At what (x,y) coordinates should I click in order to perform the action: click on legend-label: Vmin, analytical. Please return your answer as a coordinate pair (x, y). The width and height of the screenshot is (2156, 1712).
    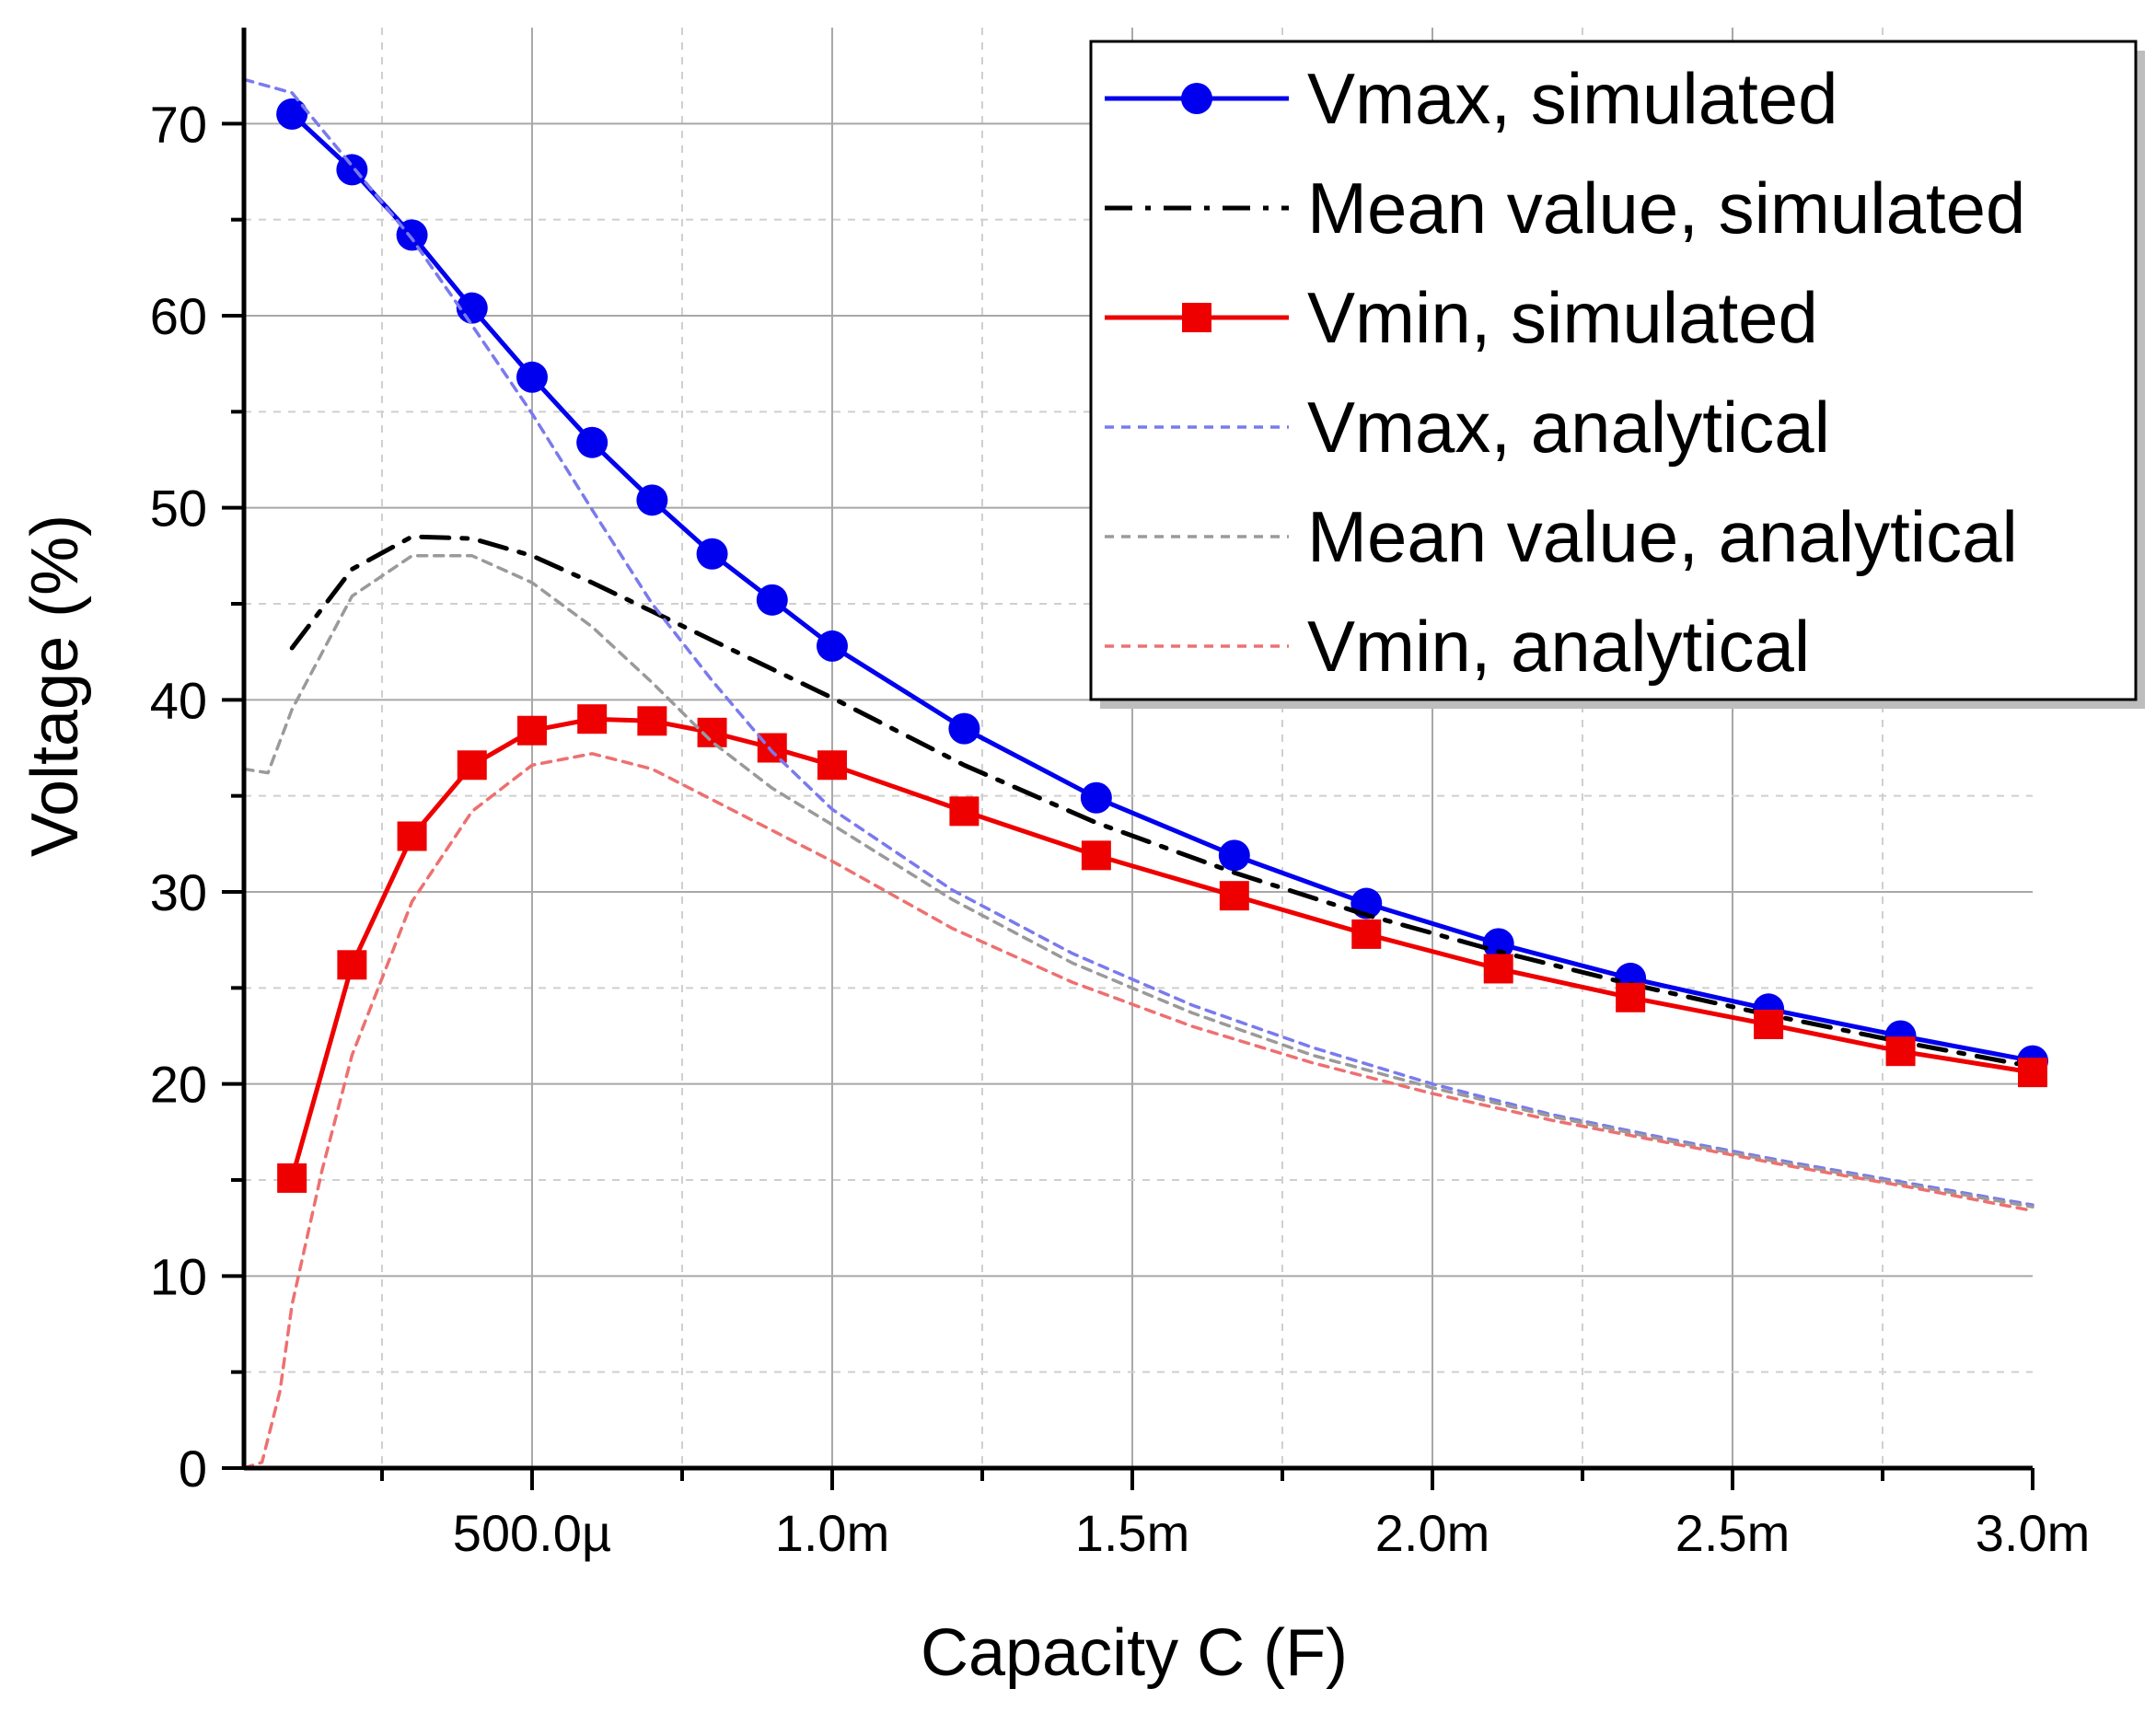
    Looking at the image, I should click on (1558, 646).